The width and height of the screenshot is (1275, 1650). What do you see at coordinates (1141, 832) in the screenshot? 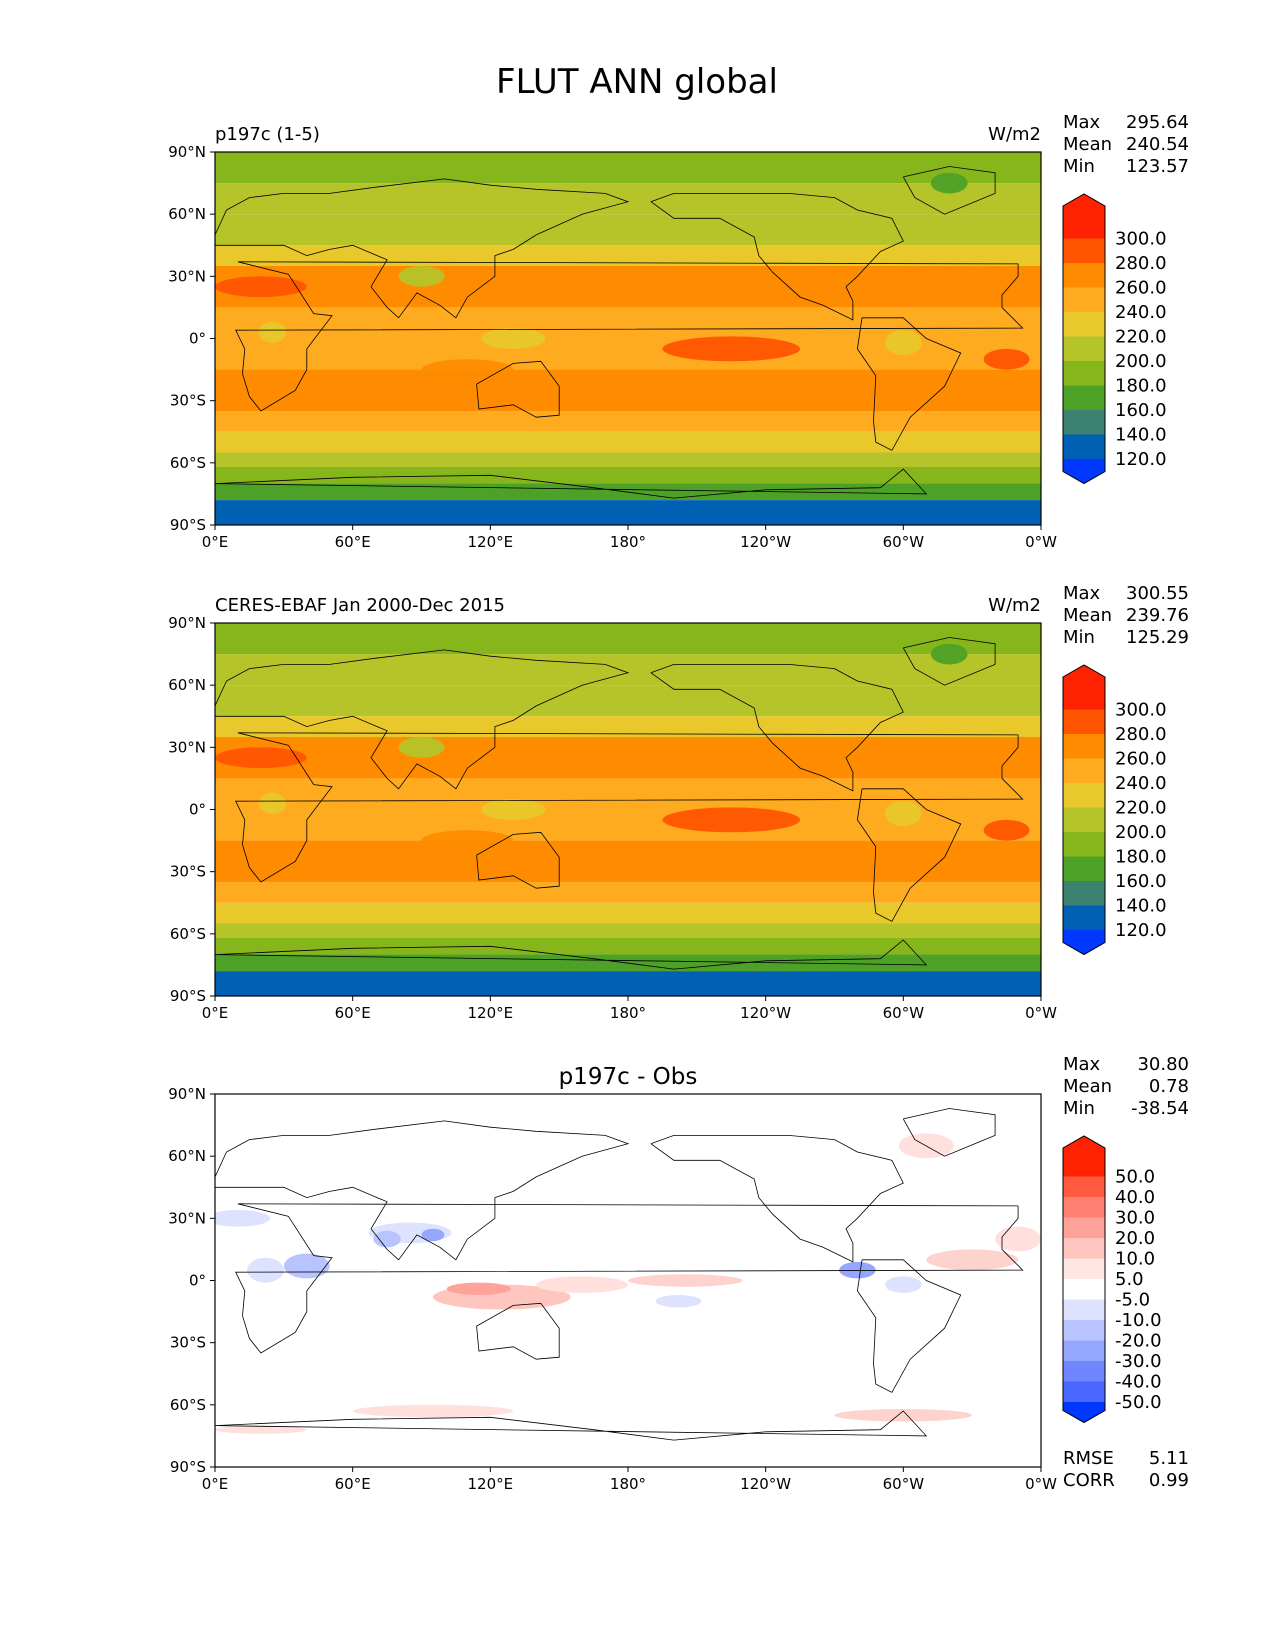
I see `colorbar-tick-label: 200.0` at bounding box center [1141, 832].